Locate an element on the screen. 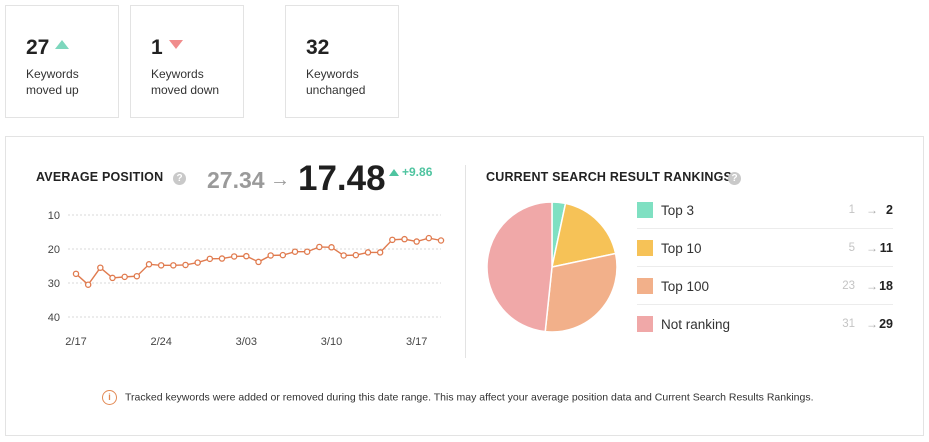  moved-up-count: 27 is located at coordinates (48, 48).